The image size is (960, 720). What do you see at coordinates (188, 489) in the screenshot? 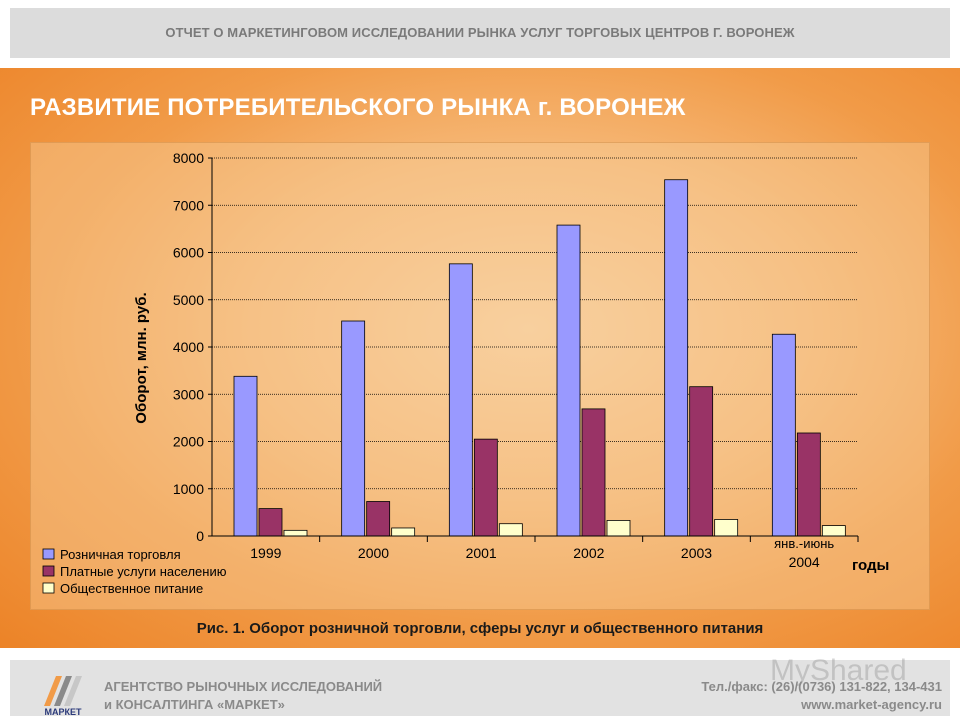
I see `y-tick-label: 1000` at bounding box center [188, 489].